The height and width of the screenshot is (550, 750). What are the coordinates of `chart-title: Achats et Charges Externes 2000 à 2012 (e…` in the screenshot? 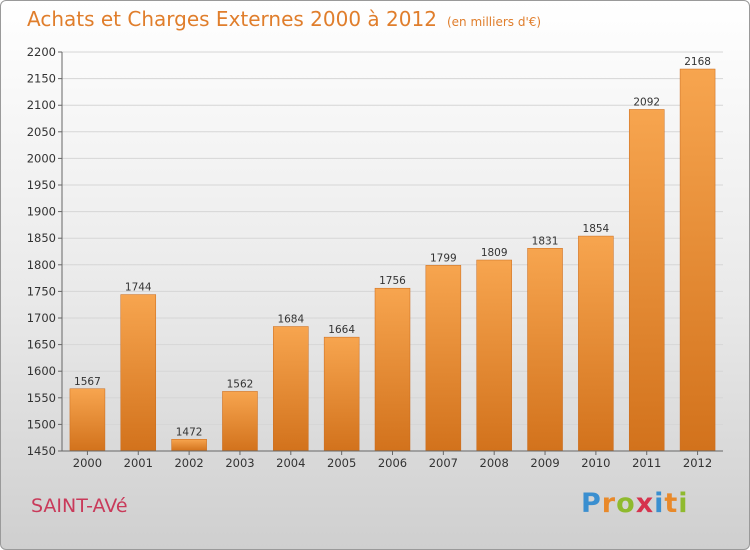 It's located at (284, 19).